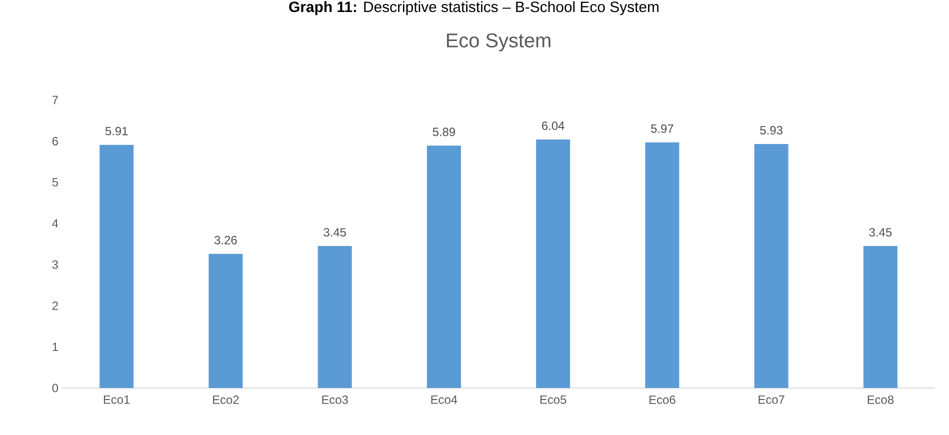 The height and width of the screenshot is (435, 949). Describe the element at coordinates (881, 400) in the screenshot. I see `x-tick-label: Eco8` at that location.